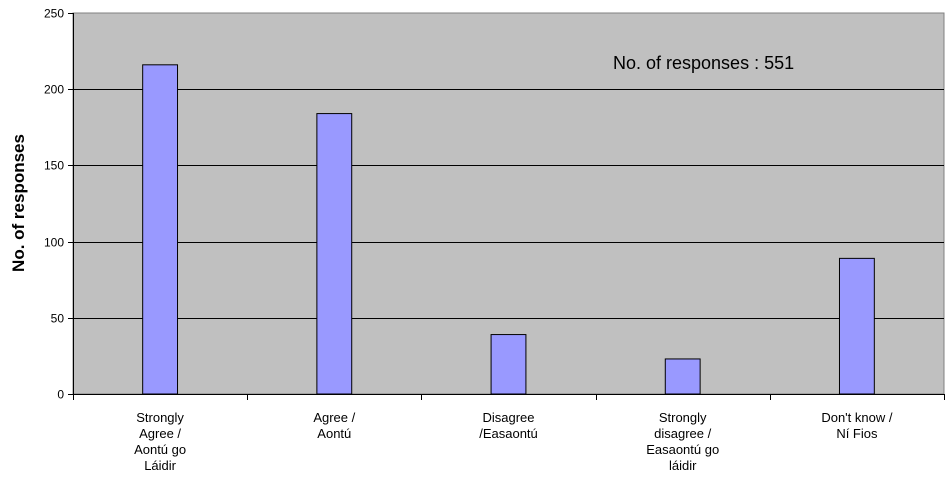 This screenshot has width=951, height=488. I want to click on y-axis-label: No. of responses, so click(18, 203).